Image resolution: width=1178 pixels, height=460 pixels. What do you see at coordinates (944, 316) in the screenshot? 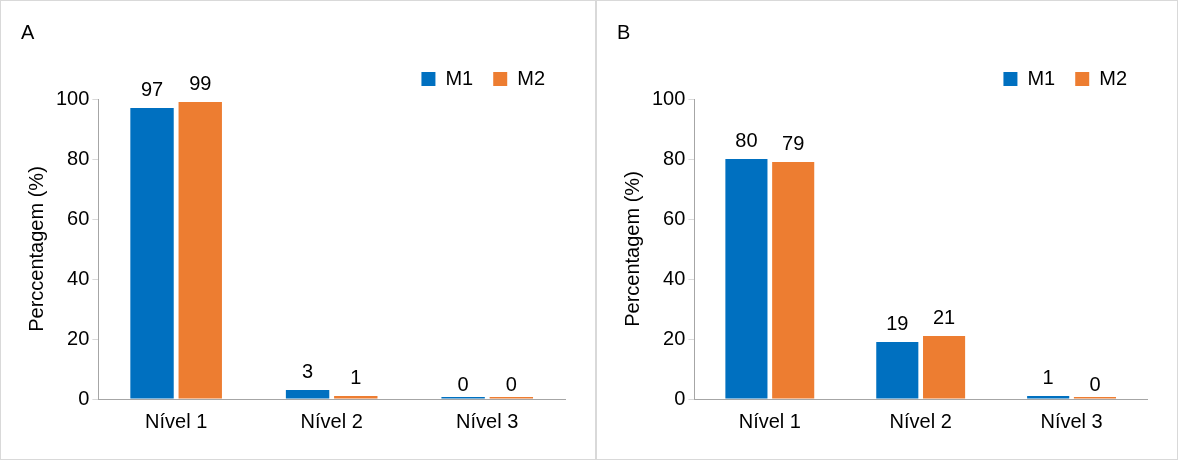
I see `data-label: 21` at bounding box center [944, 316].